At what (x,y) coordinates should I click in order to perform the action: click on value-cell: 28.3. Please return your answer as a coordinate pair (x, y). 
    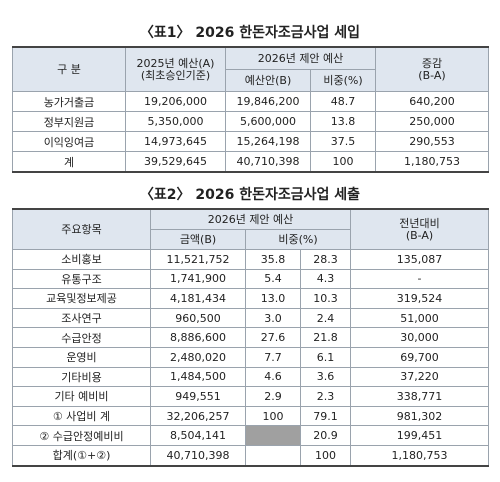
    Looking at the image, I should click on (325, 259).